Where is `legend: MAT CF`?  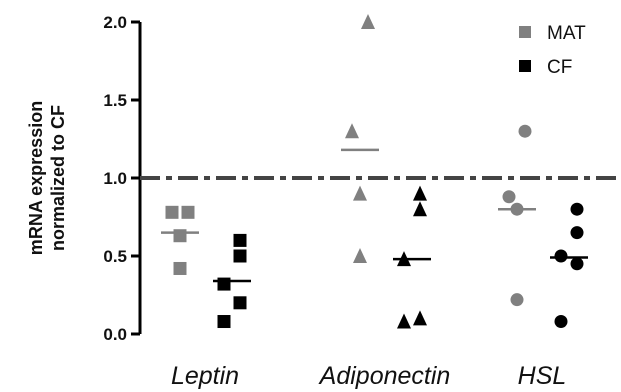 legend: MAT CF is located at coordinates (552, 50).